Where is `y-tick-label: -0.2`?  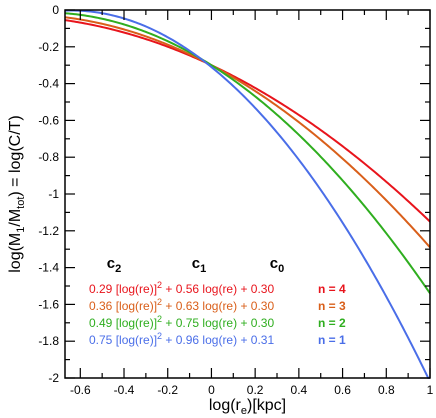
y-tick-label: -0.2 is located at coordinates (48, 47).